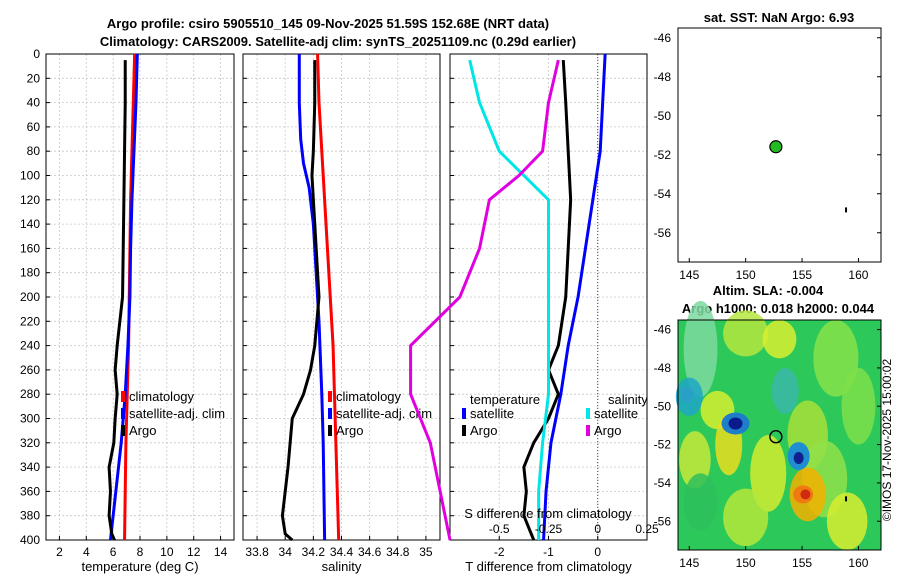 This screenshot has height=580, width=900. Describe the element at coordinates (647, 529) in the screenshot. I see `x2-tick-label: 0.25` at that location.